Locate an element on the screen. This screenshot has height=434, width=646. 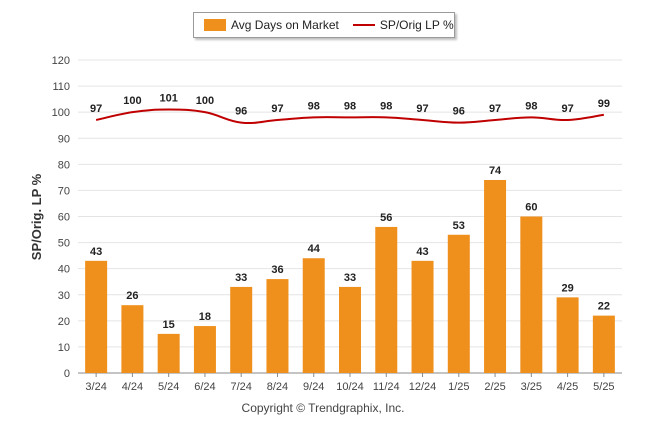
y-axis-ticks: 0 10 20 30 40 50 60 70 80 90 100 110 120 is located at coordinates (61, 217).